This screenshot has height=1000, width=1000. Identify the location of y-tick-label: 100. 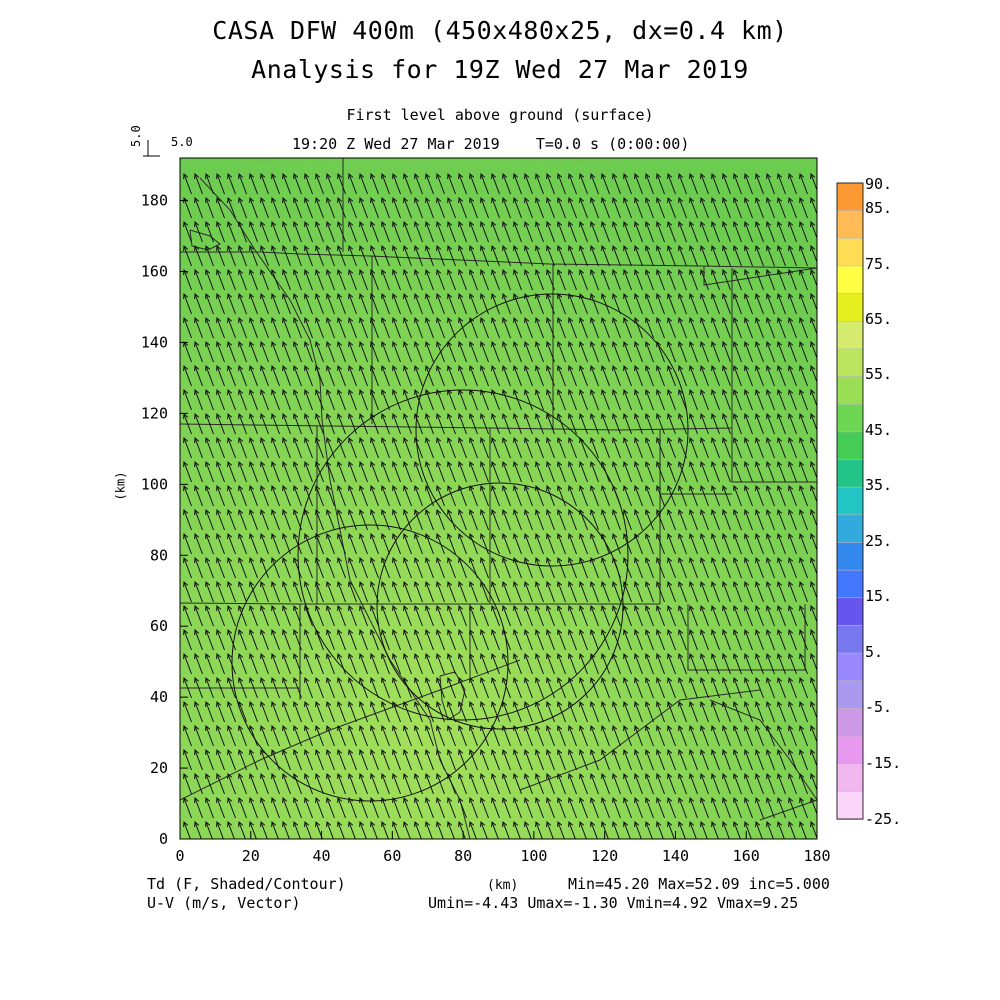
(154, 484).